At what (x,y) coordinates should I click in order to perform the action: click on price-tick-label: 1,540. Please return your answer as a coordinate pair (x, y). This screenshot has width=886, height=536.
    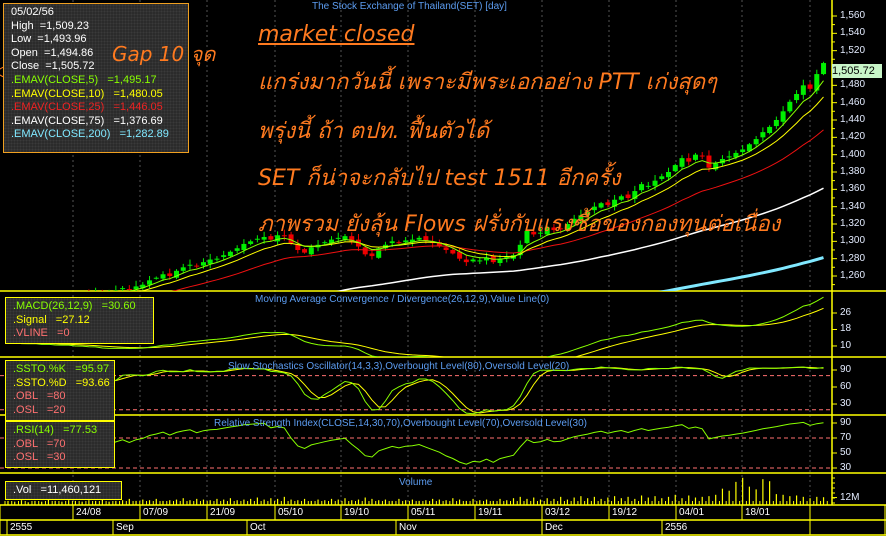
    Looking at the image, I should click on (853, 33).